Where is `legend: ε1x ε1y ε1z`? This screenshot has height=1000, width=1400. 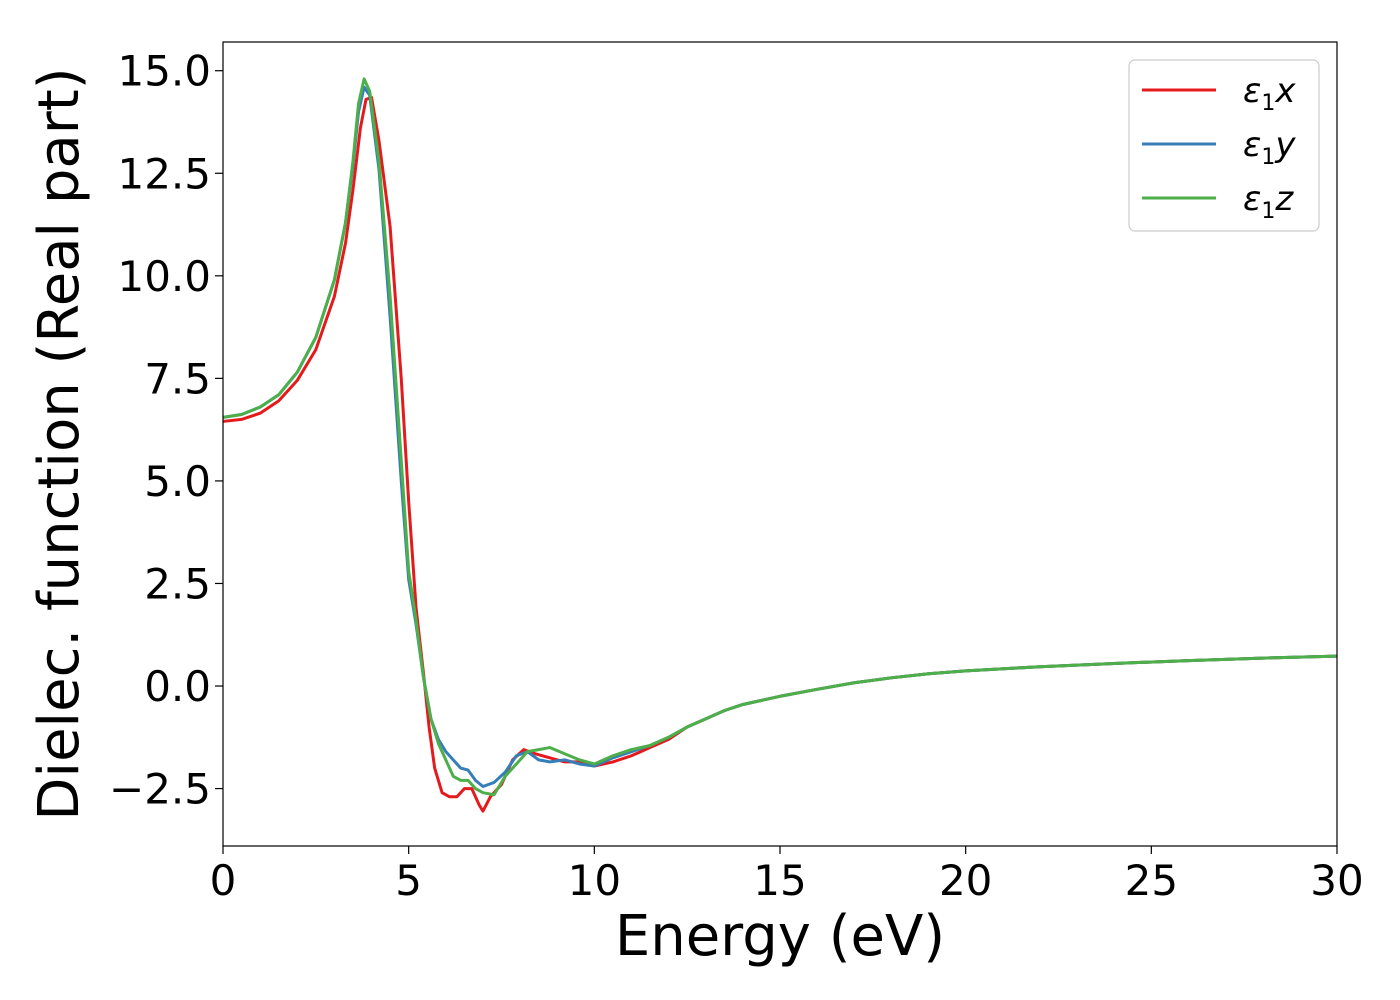
legend: ε1x ε1y ε1z is located at coordinates (1224, 145).